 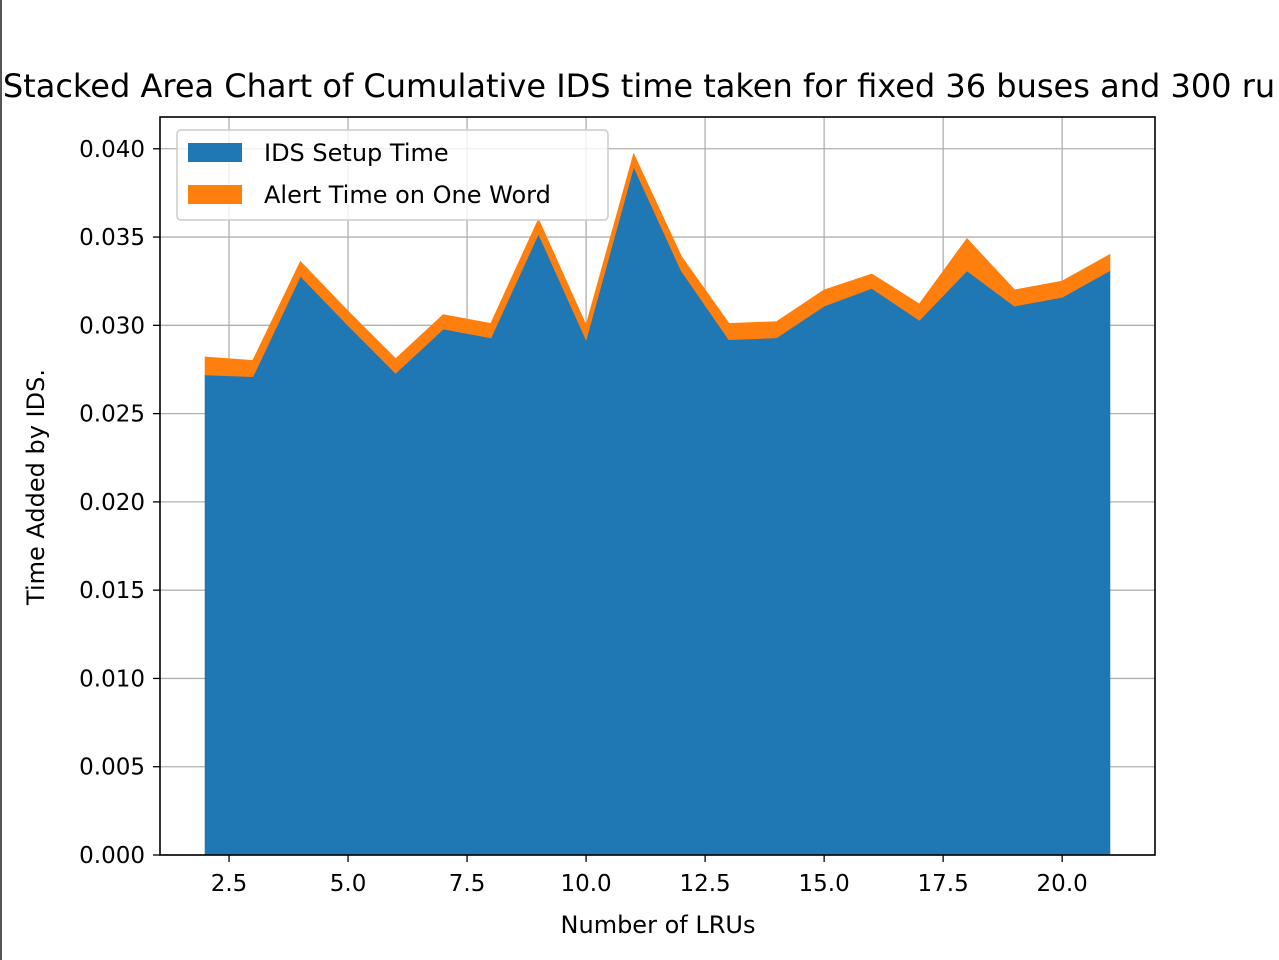 What do you see at coordinates (112, 238) in the screenshot?
I see `y-tick-label: 0.035` at bounding box center [112, 238].